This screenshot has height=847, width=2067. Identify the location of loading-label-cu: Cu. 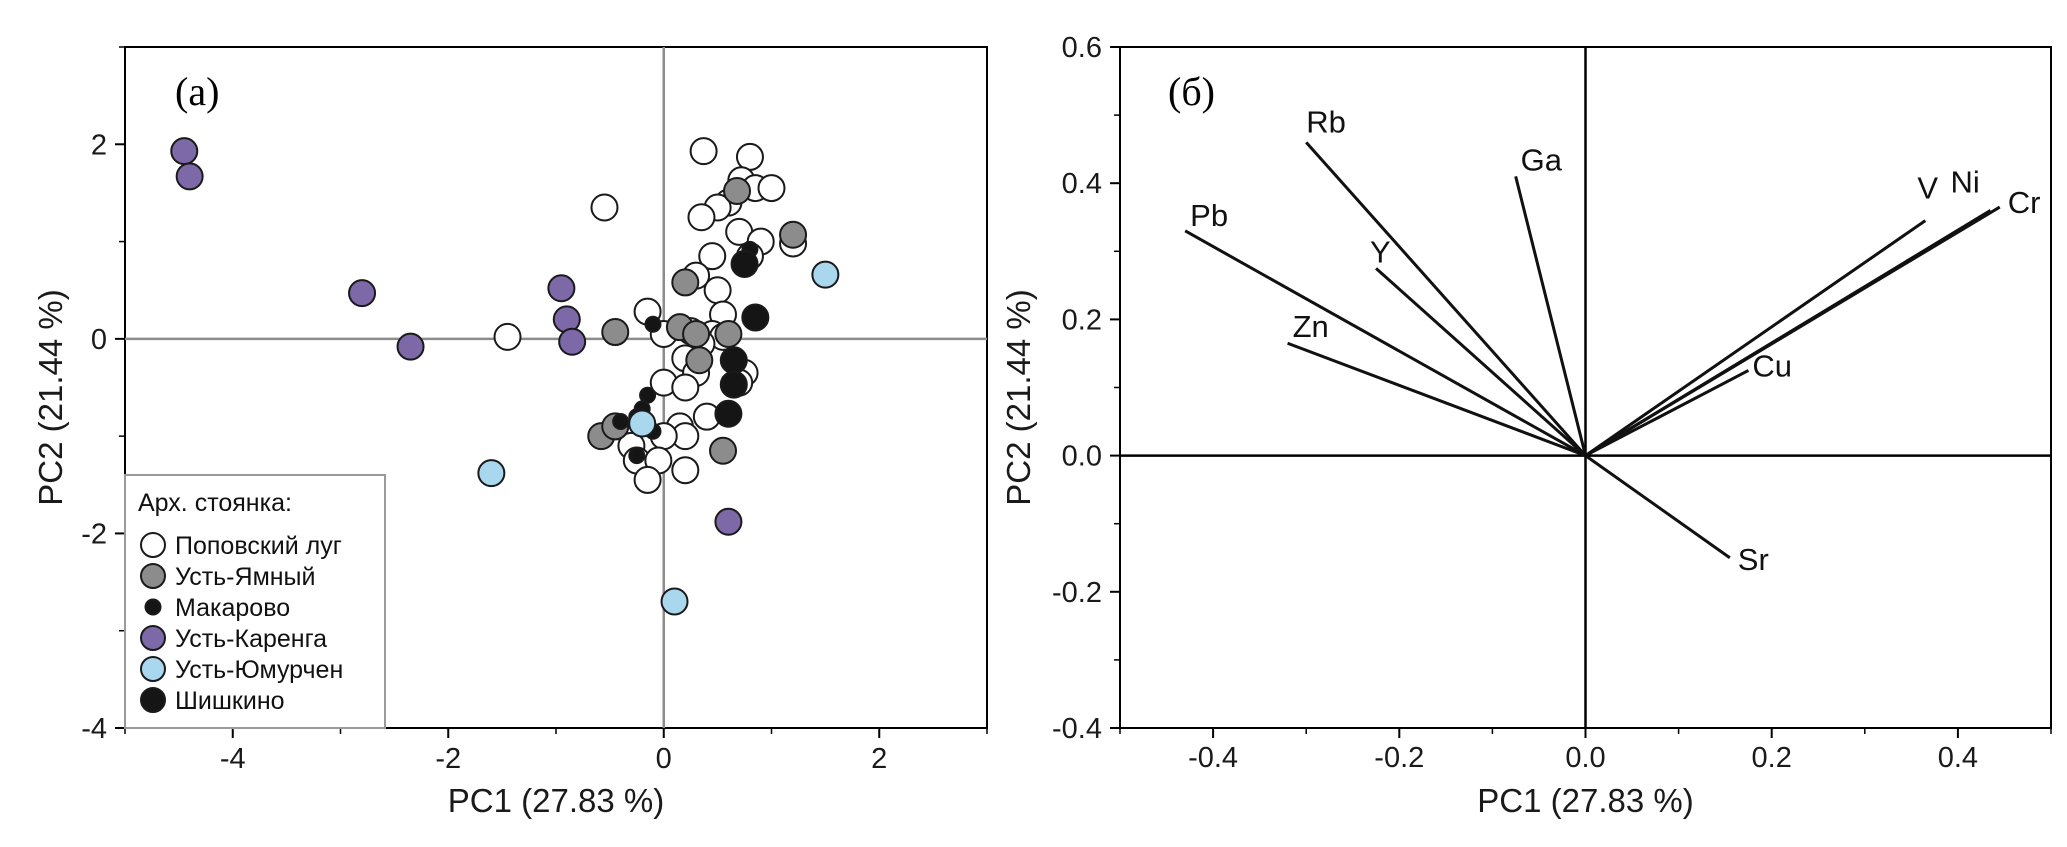
(1772, 365).